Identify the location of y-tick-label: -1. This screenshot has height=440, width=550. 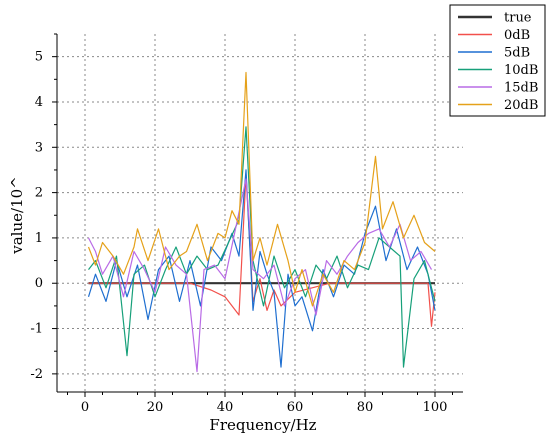
(36, 329).